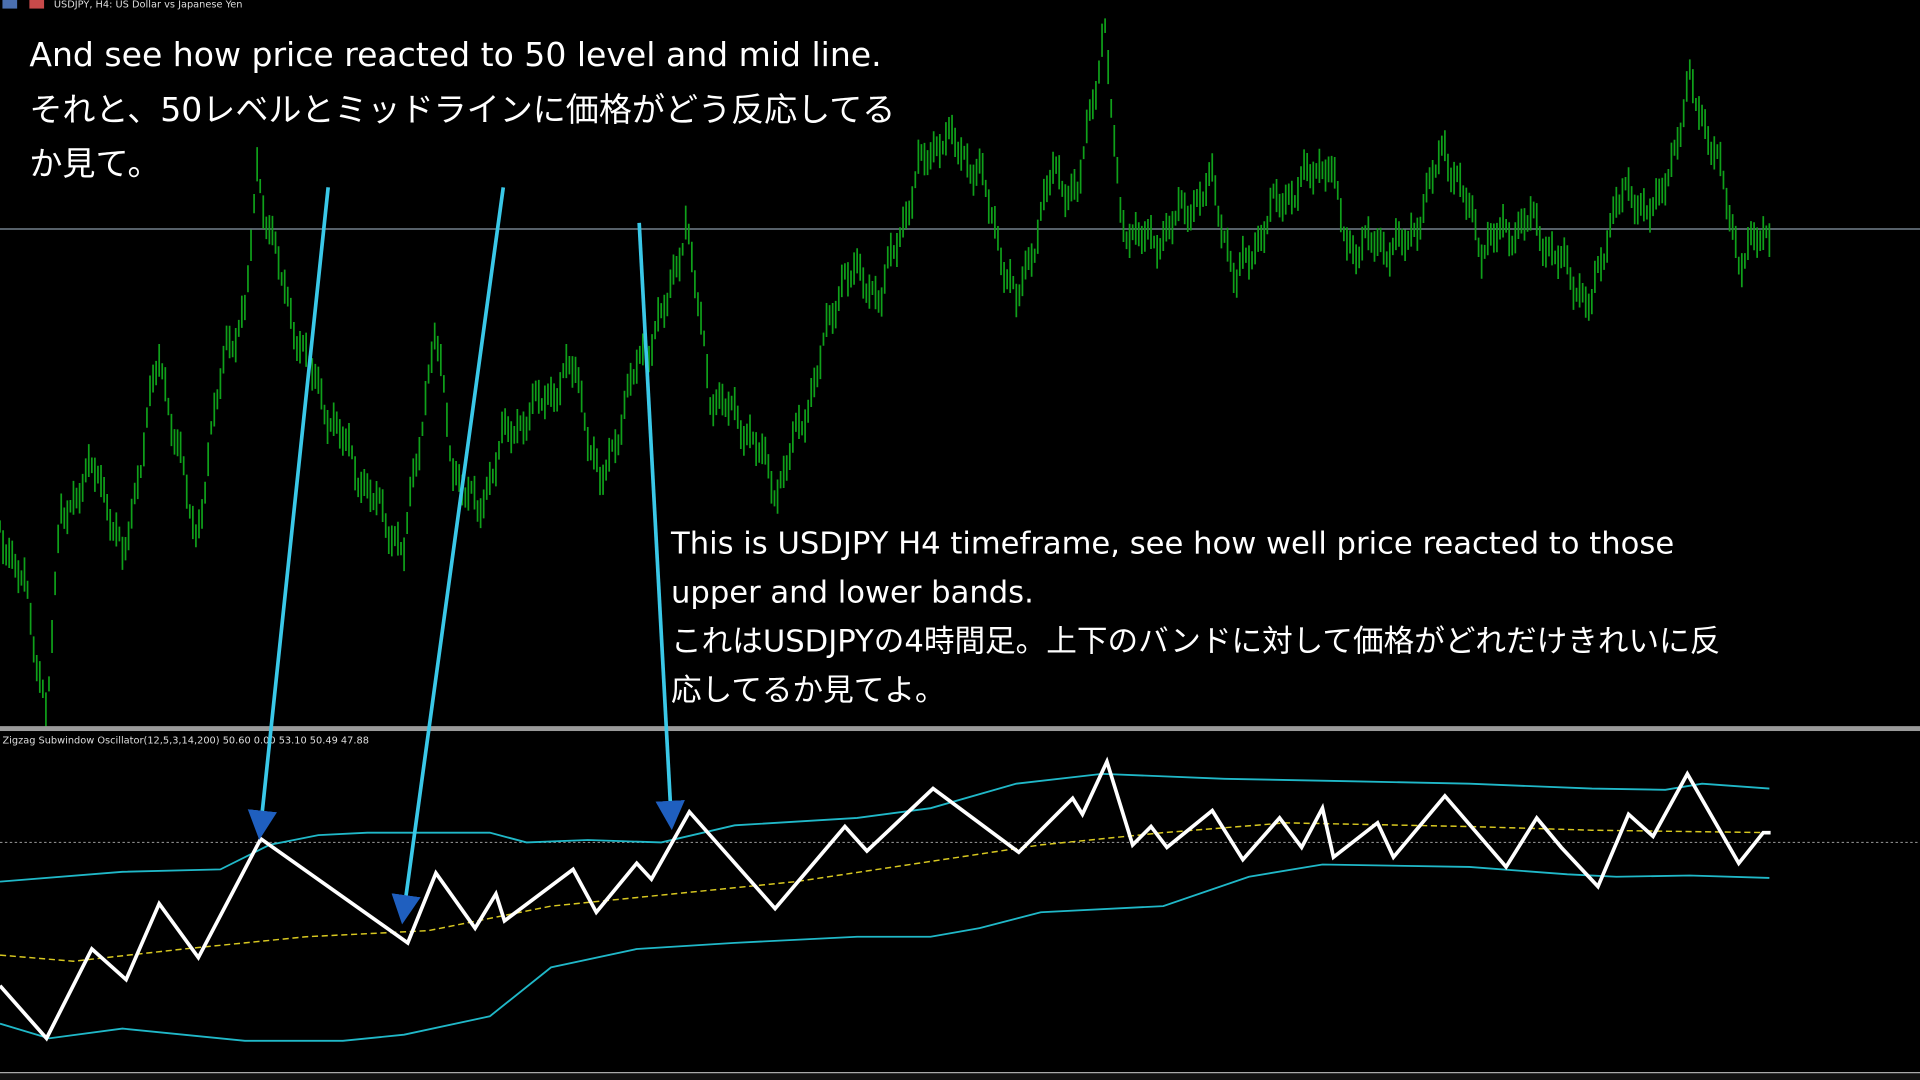  I want to click on mid-band, so click(885, 892).